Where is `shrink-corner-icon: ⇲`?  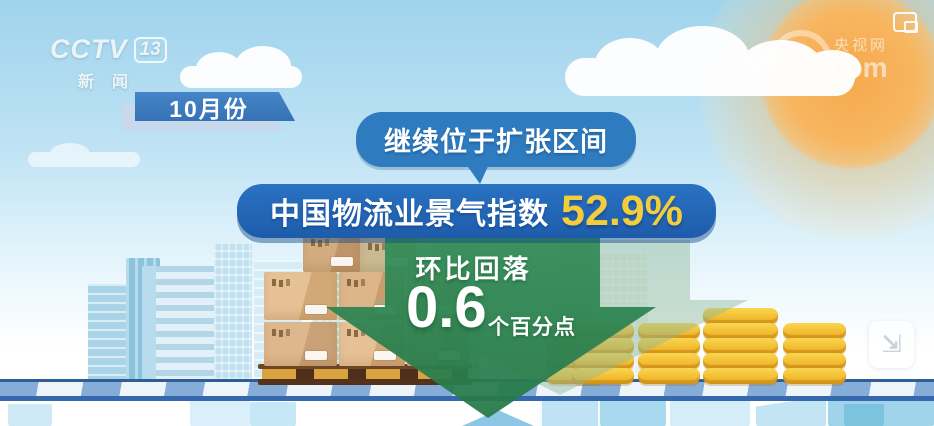
shrink-corner-icon: ⇲ is located at coordinates (891, 344).